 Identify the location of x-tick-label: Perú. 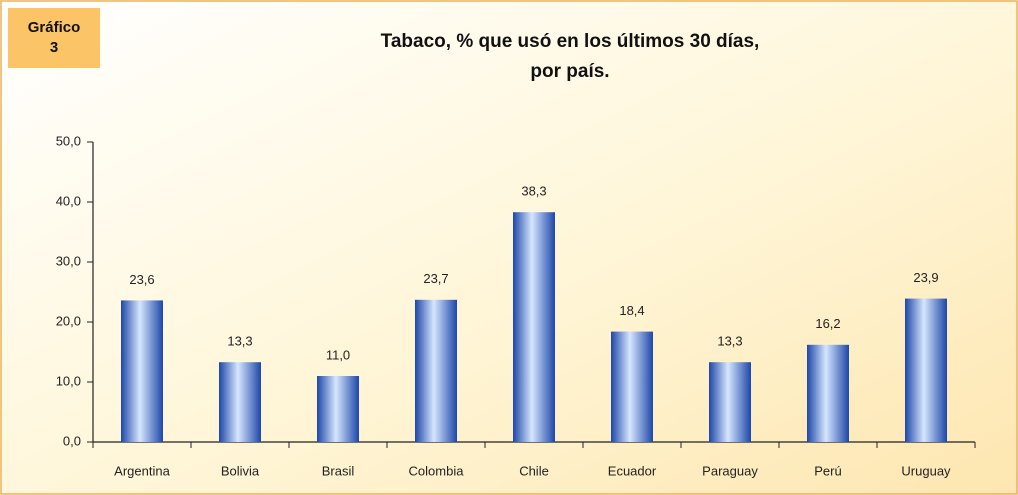
(827, 470).